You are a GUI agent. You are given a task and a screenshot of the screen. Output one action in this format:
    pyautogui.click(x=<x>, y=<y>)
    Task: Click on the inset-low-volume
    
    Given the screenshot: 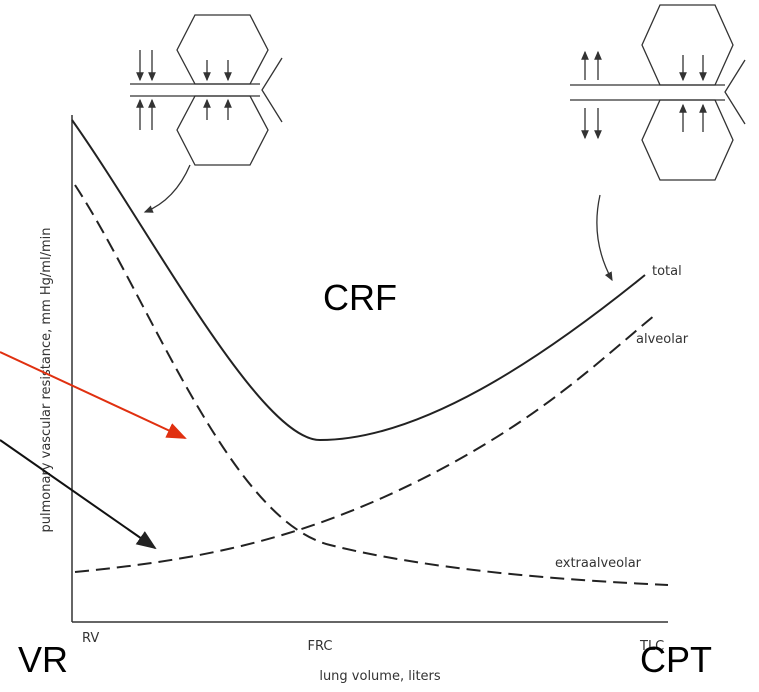 What is the action you would take?
    pyautogui.click(x=206, y=113)
    